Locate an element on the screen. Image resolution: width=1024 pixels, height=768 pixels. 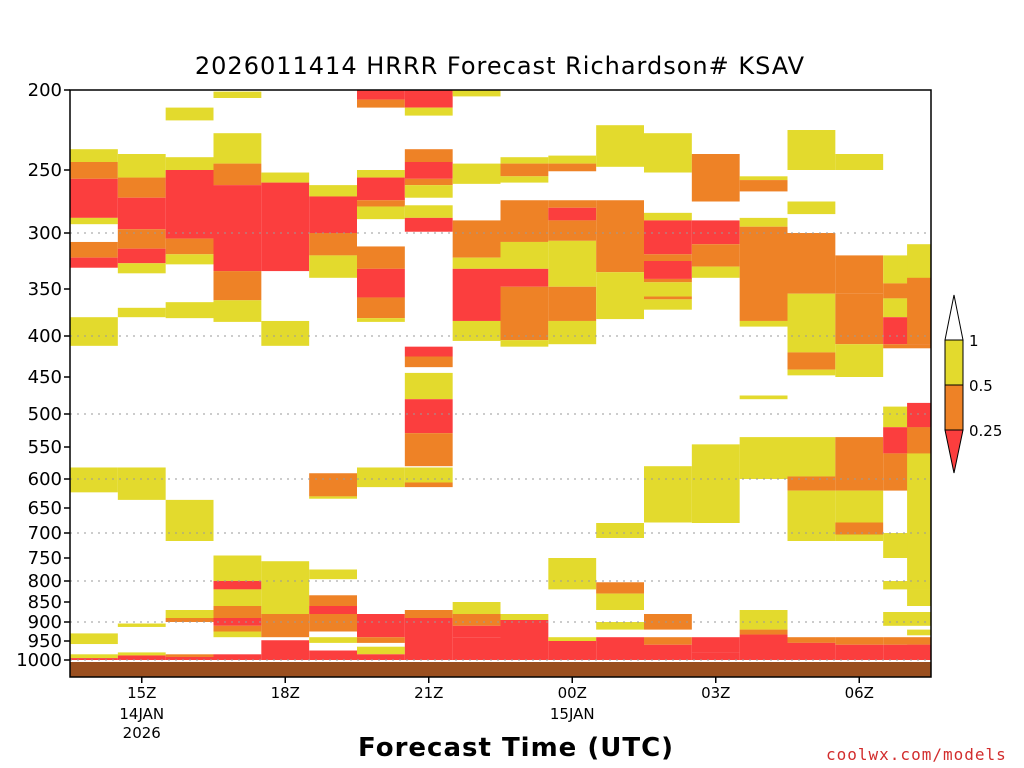
legend-bin is located at coordinates (954, 407).